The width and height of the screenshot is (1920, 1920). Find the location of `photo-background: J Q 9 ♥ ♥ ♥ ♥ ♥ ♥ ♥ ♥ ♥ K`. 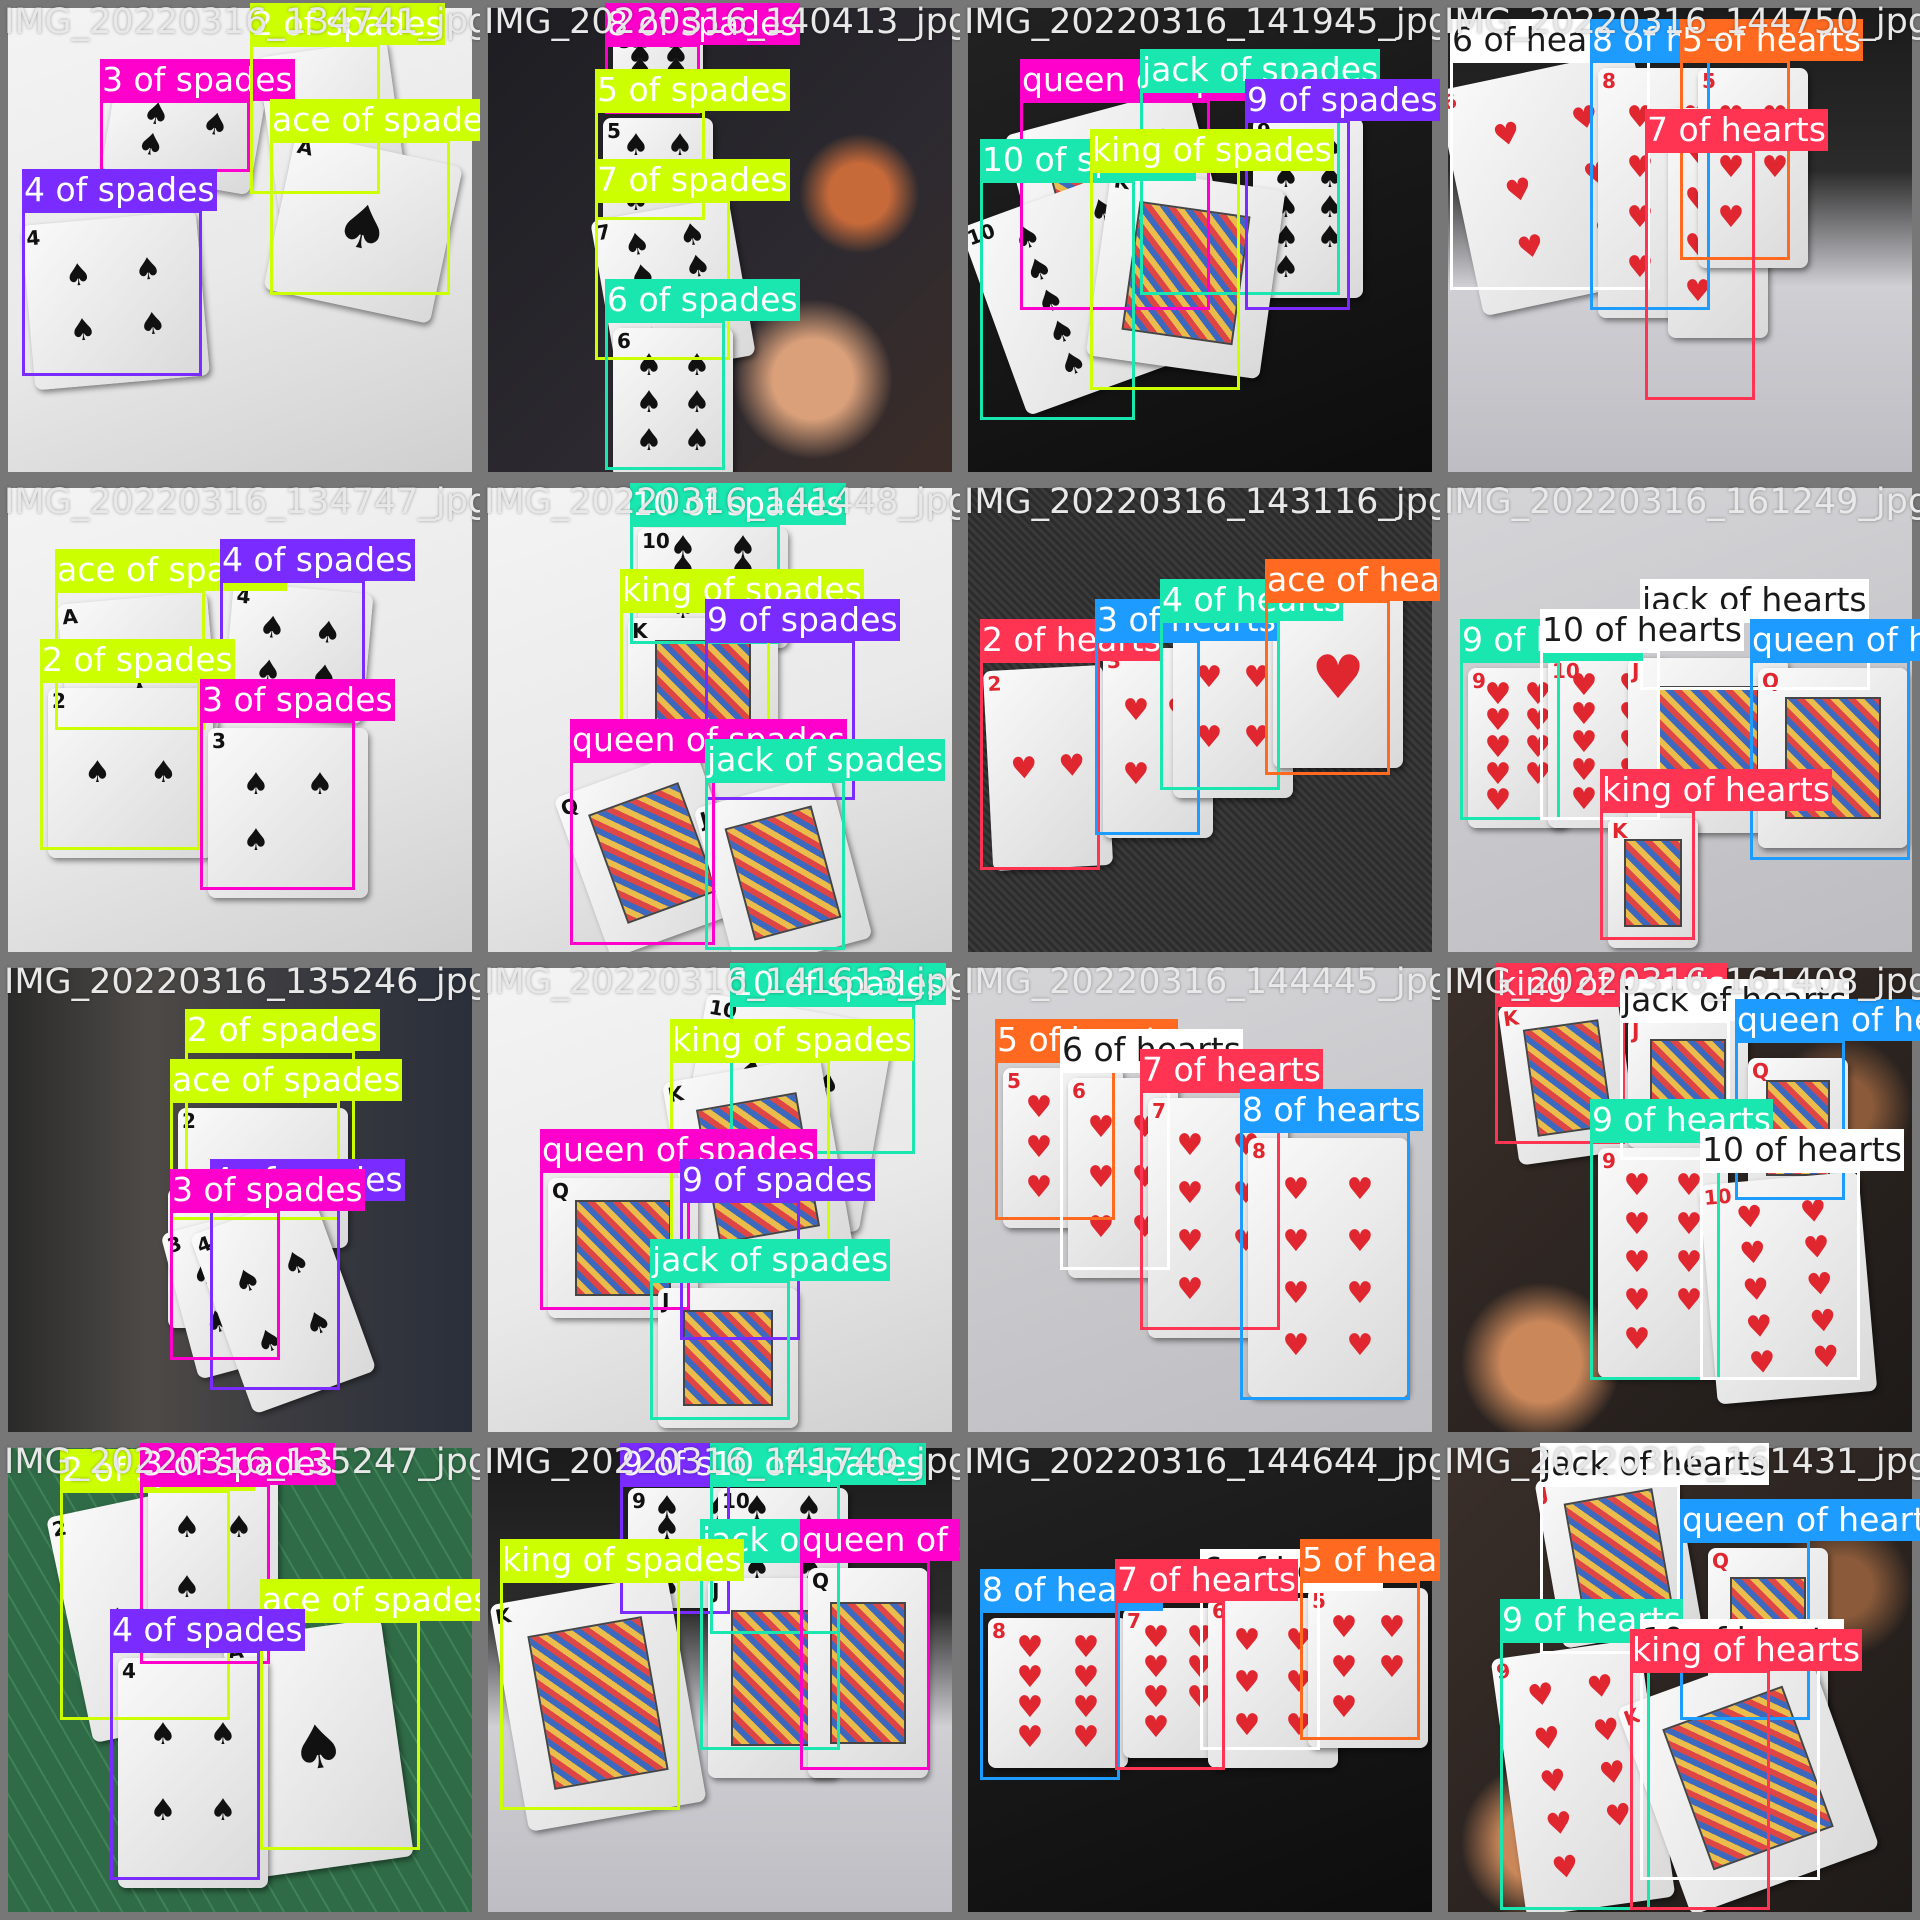

photo-background: J Q 9 ♥ ♥ ♥ ♥ ♥ ♥ ♥ ♥ ♥ K is located at coordinates (1680, 1680).